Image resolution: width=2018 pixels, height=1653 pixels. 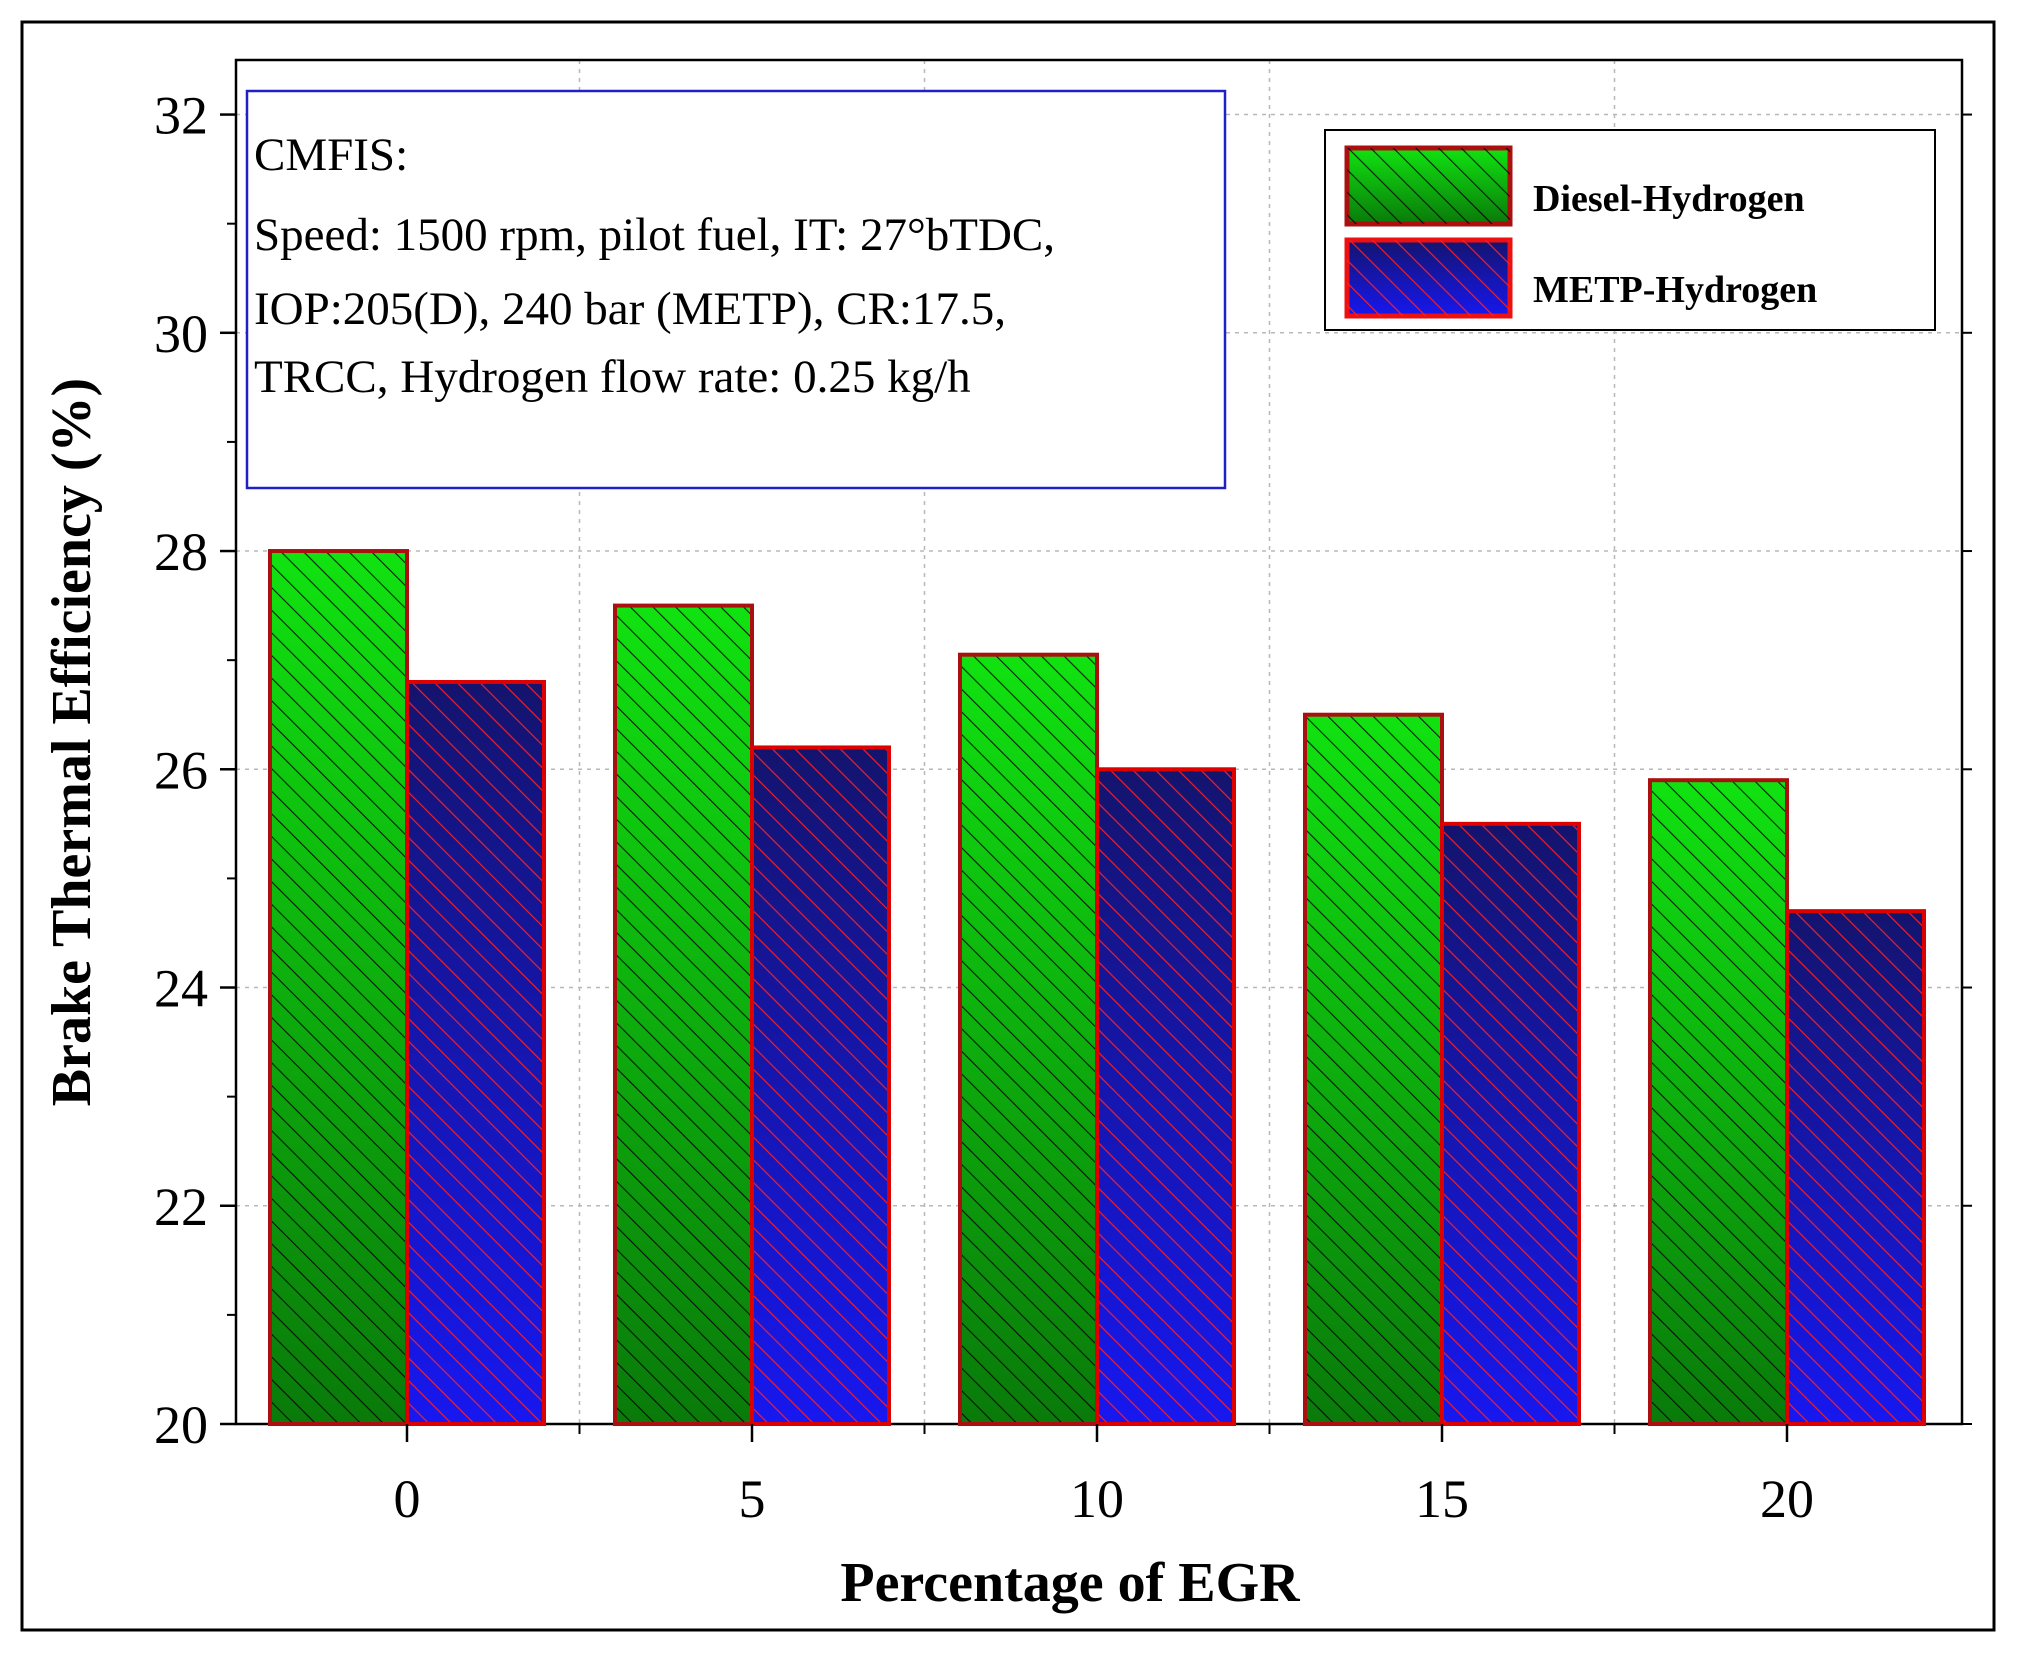 I want to click on legend-swatch-hatch-diesel, so click(x=1428, y=186).